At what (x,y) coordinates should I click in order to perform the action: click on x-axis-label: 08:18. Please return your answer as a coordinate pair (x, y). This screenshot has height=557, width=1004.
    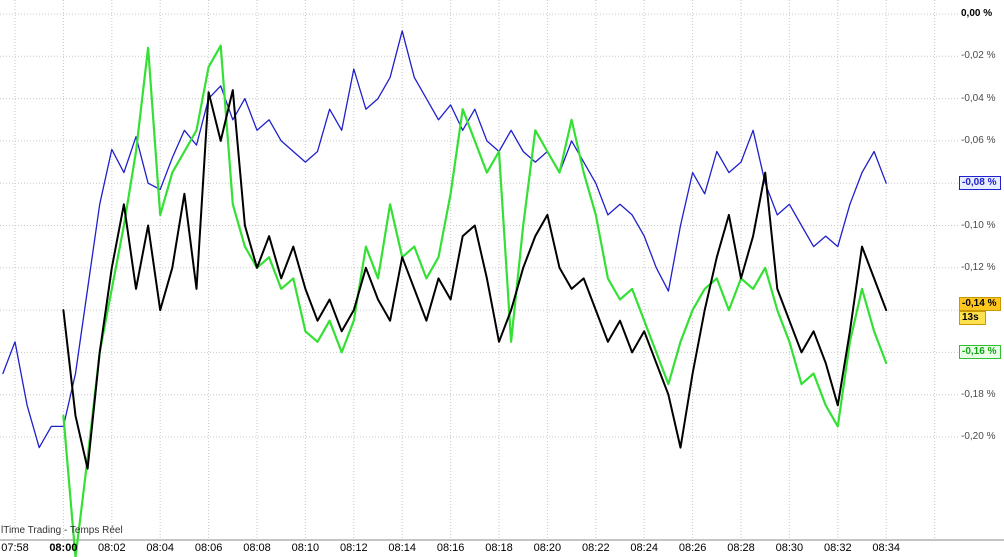
    Looking at the image, I should click on (499, 548).